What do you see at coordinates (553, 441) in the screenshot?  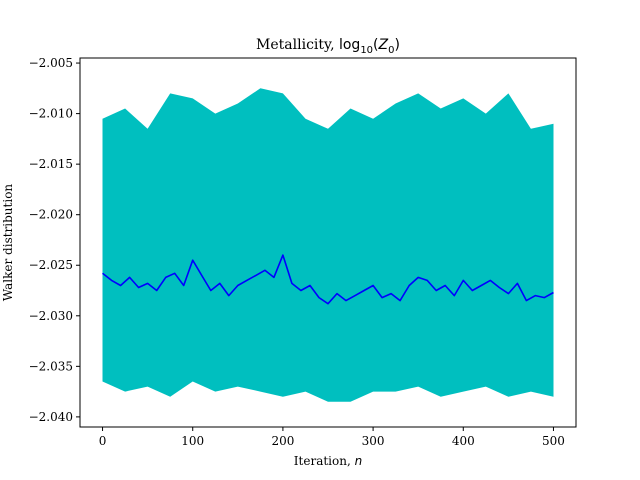 I see `x-tick-label: 500` at bounding box center [553, 441].